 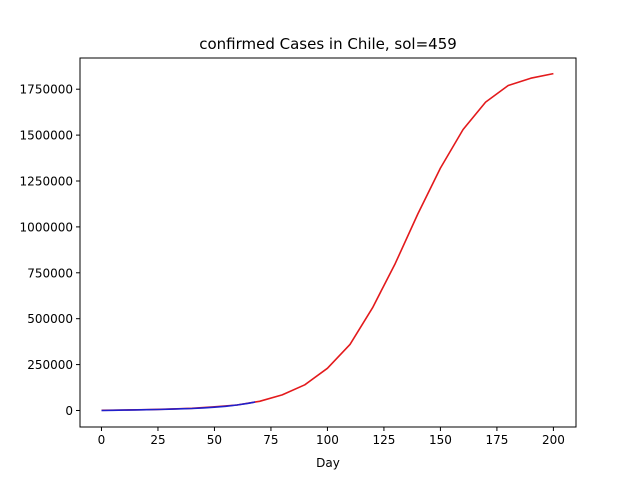 What do you see at coordinates (46, 90) in the screenshot?
I see `y-tick-label: 1750000` at bounding box center [46, 90].